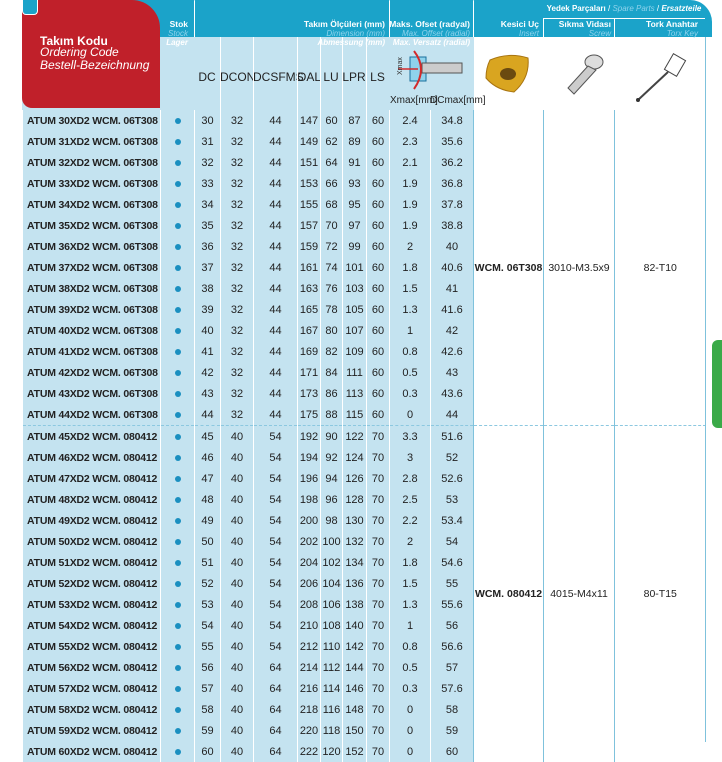  Describe the element at coordinates (355, 520) in the screenshot. I see `lpr-cell: 130` at that location.